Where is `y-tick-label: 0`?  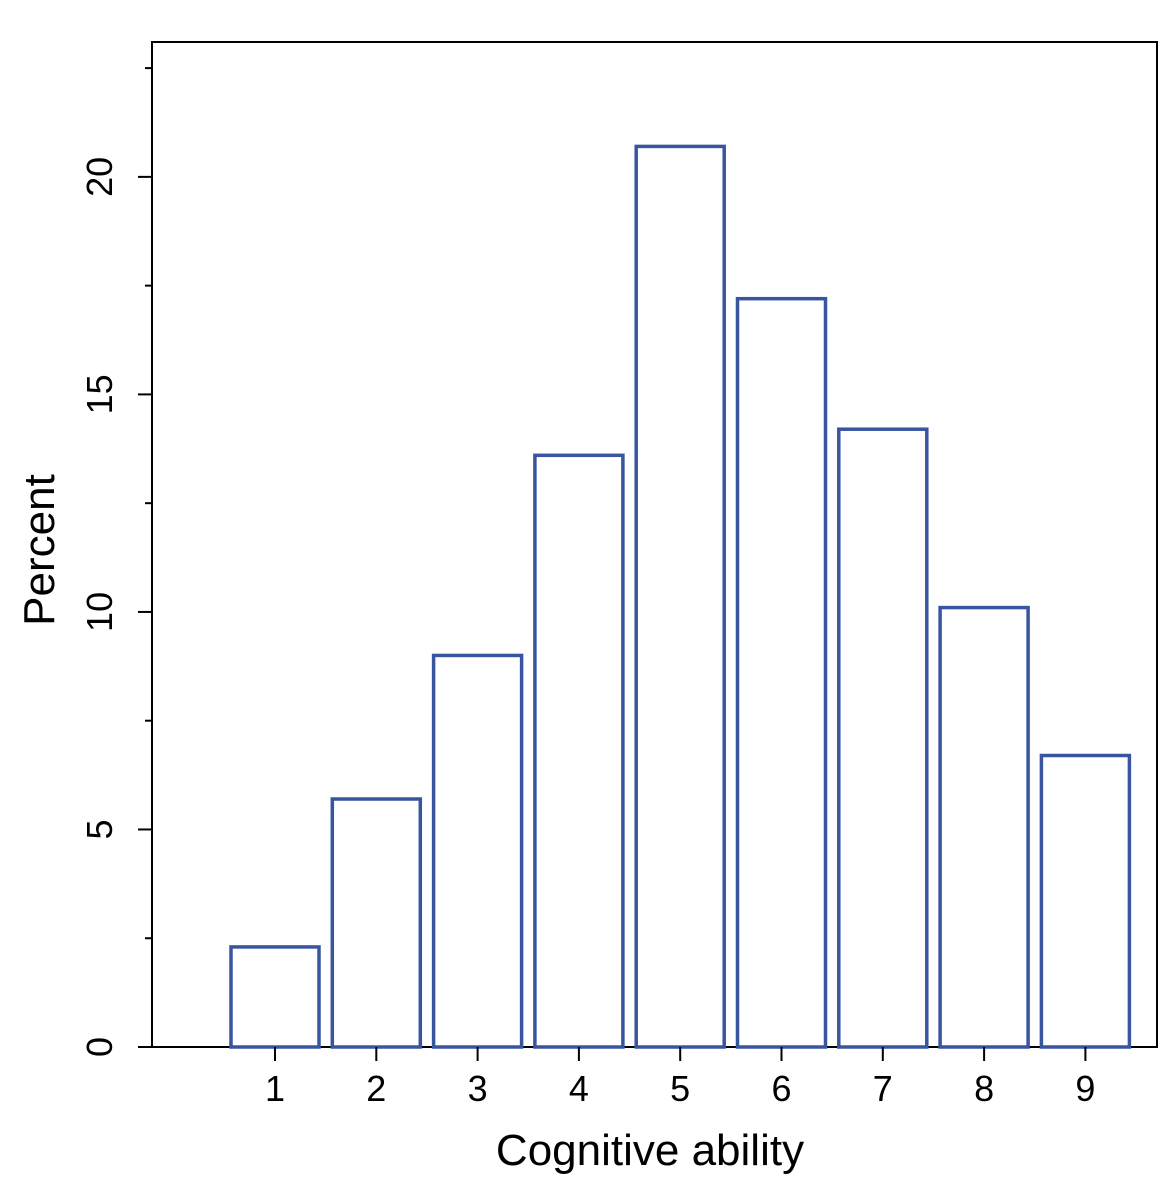 y-tick-label: 0 is located at coordinates (99, 1047).